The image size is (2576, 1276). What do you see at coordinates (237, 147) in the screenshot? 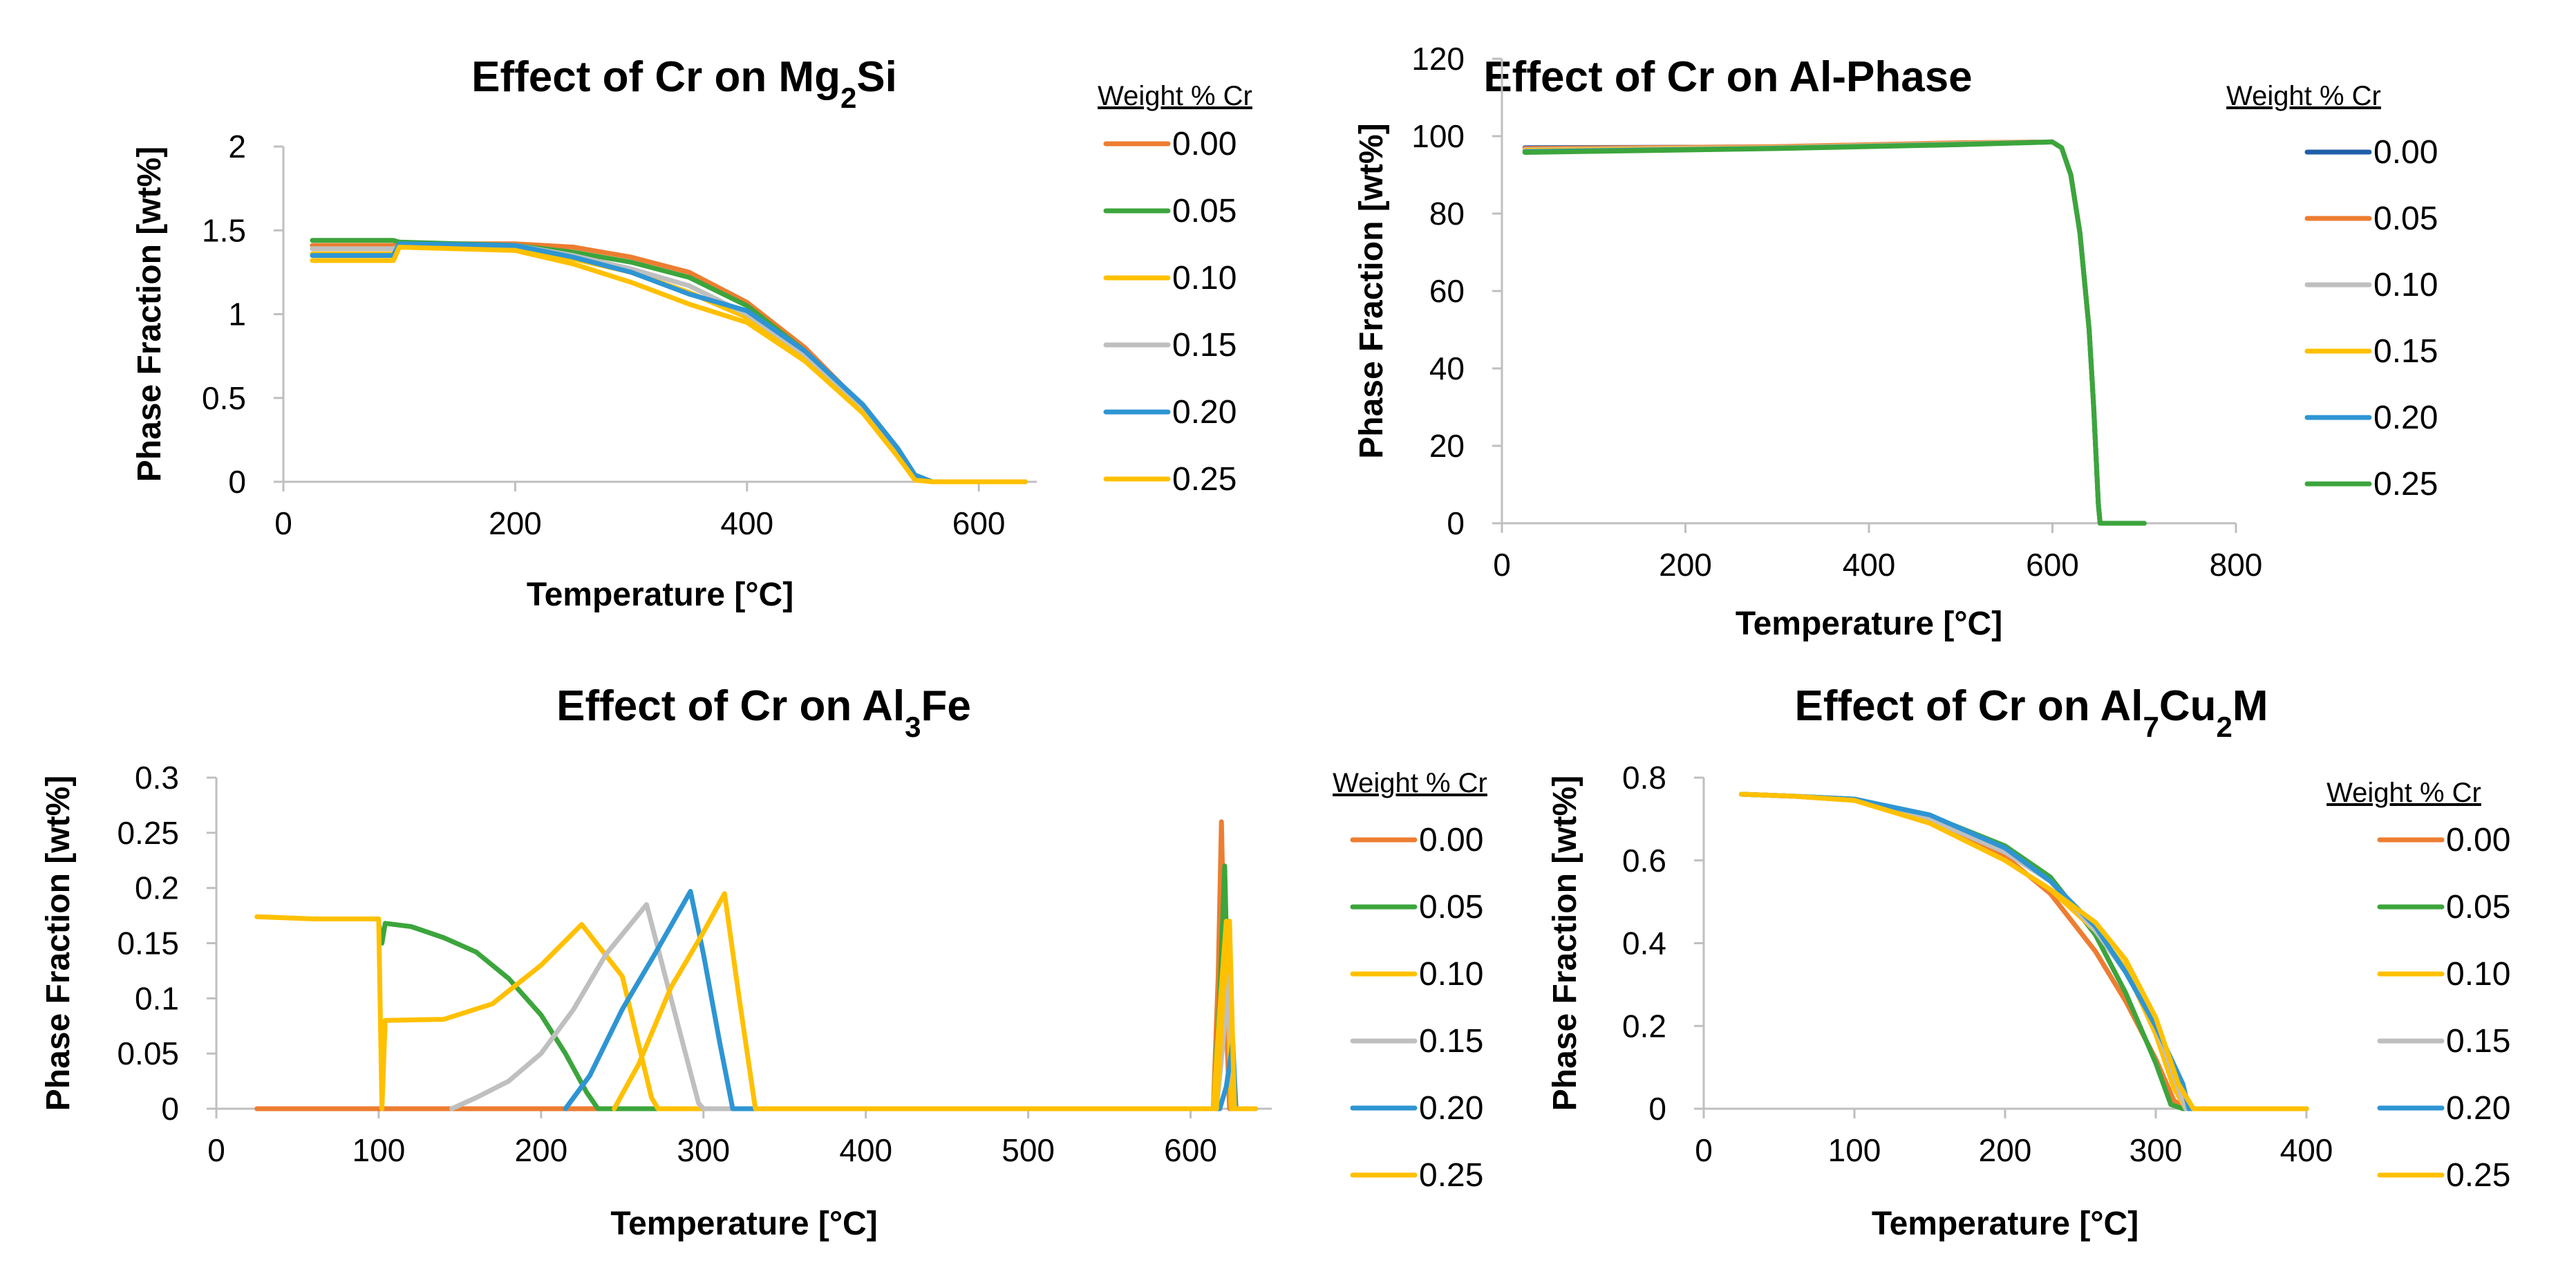
I see `y-tick-label: 2` at bounding box center [237, 147].